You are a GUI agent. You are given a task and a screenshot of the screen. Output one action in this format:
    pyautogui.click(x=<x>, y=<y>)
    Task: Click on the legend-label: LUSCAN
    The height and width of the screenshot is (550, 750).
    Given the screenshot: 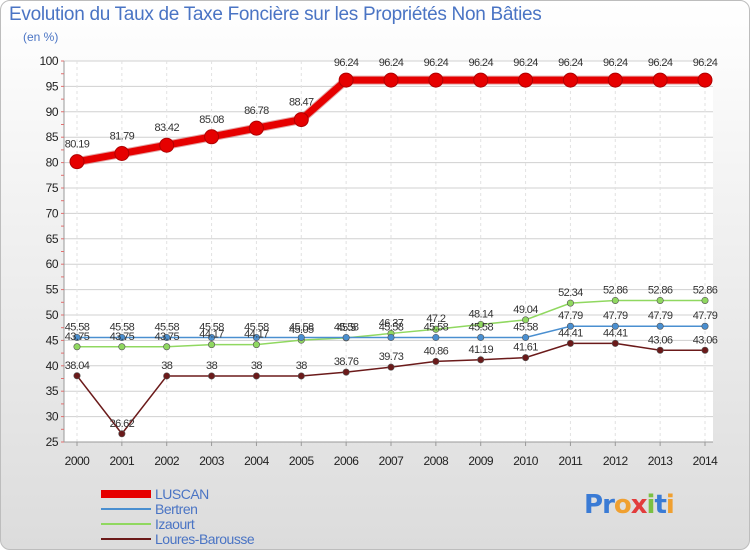 What is the action you would take?
    pyautogui.click(x=182, y=494)
    